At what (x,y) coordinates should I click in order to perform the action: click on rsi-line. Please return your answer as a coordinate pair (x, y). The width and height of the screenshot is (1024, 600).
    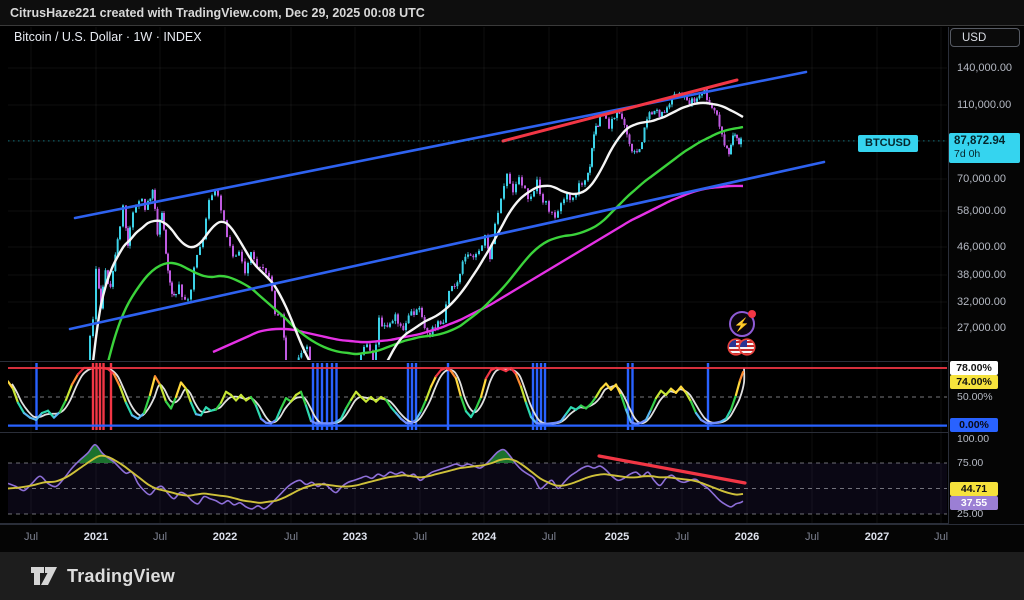
    Looking at the image, I should click on (376, 476).